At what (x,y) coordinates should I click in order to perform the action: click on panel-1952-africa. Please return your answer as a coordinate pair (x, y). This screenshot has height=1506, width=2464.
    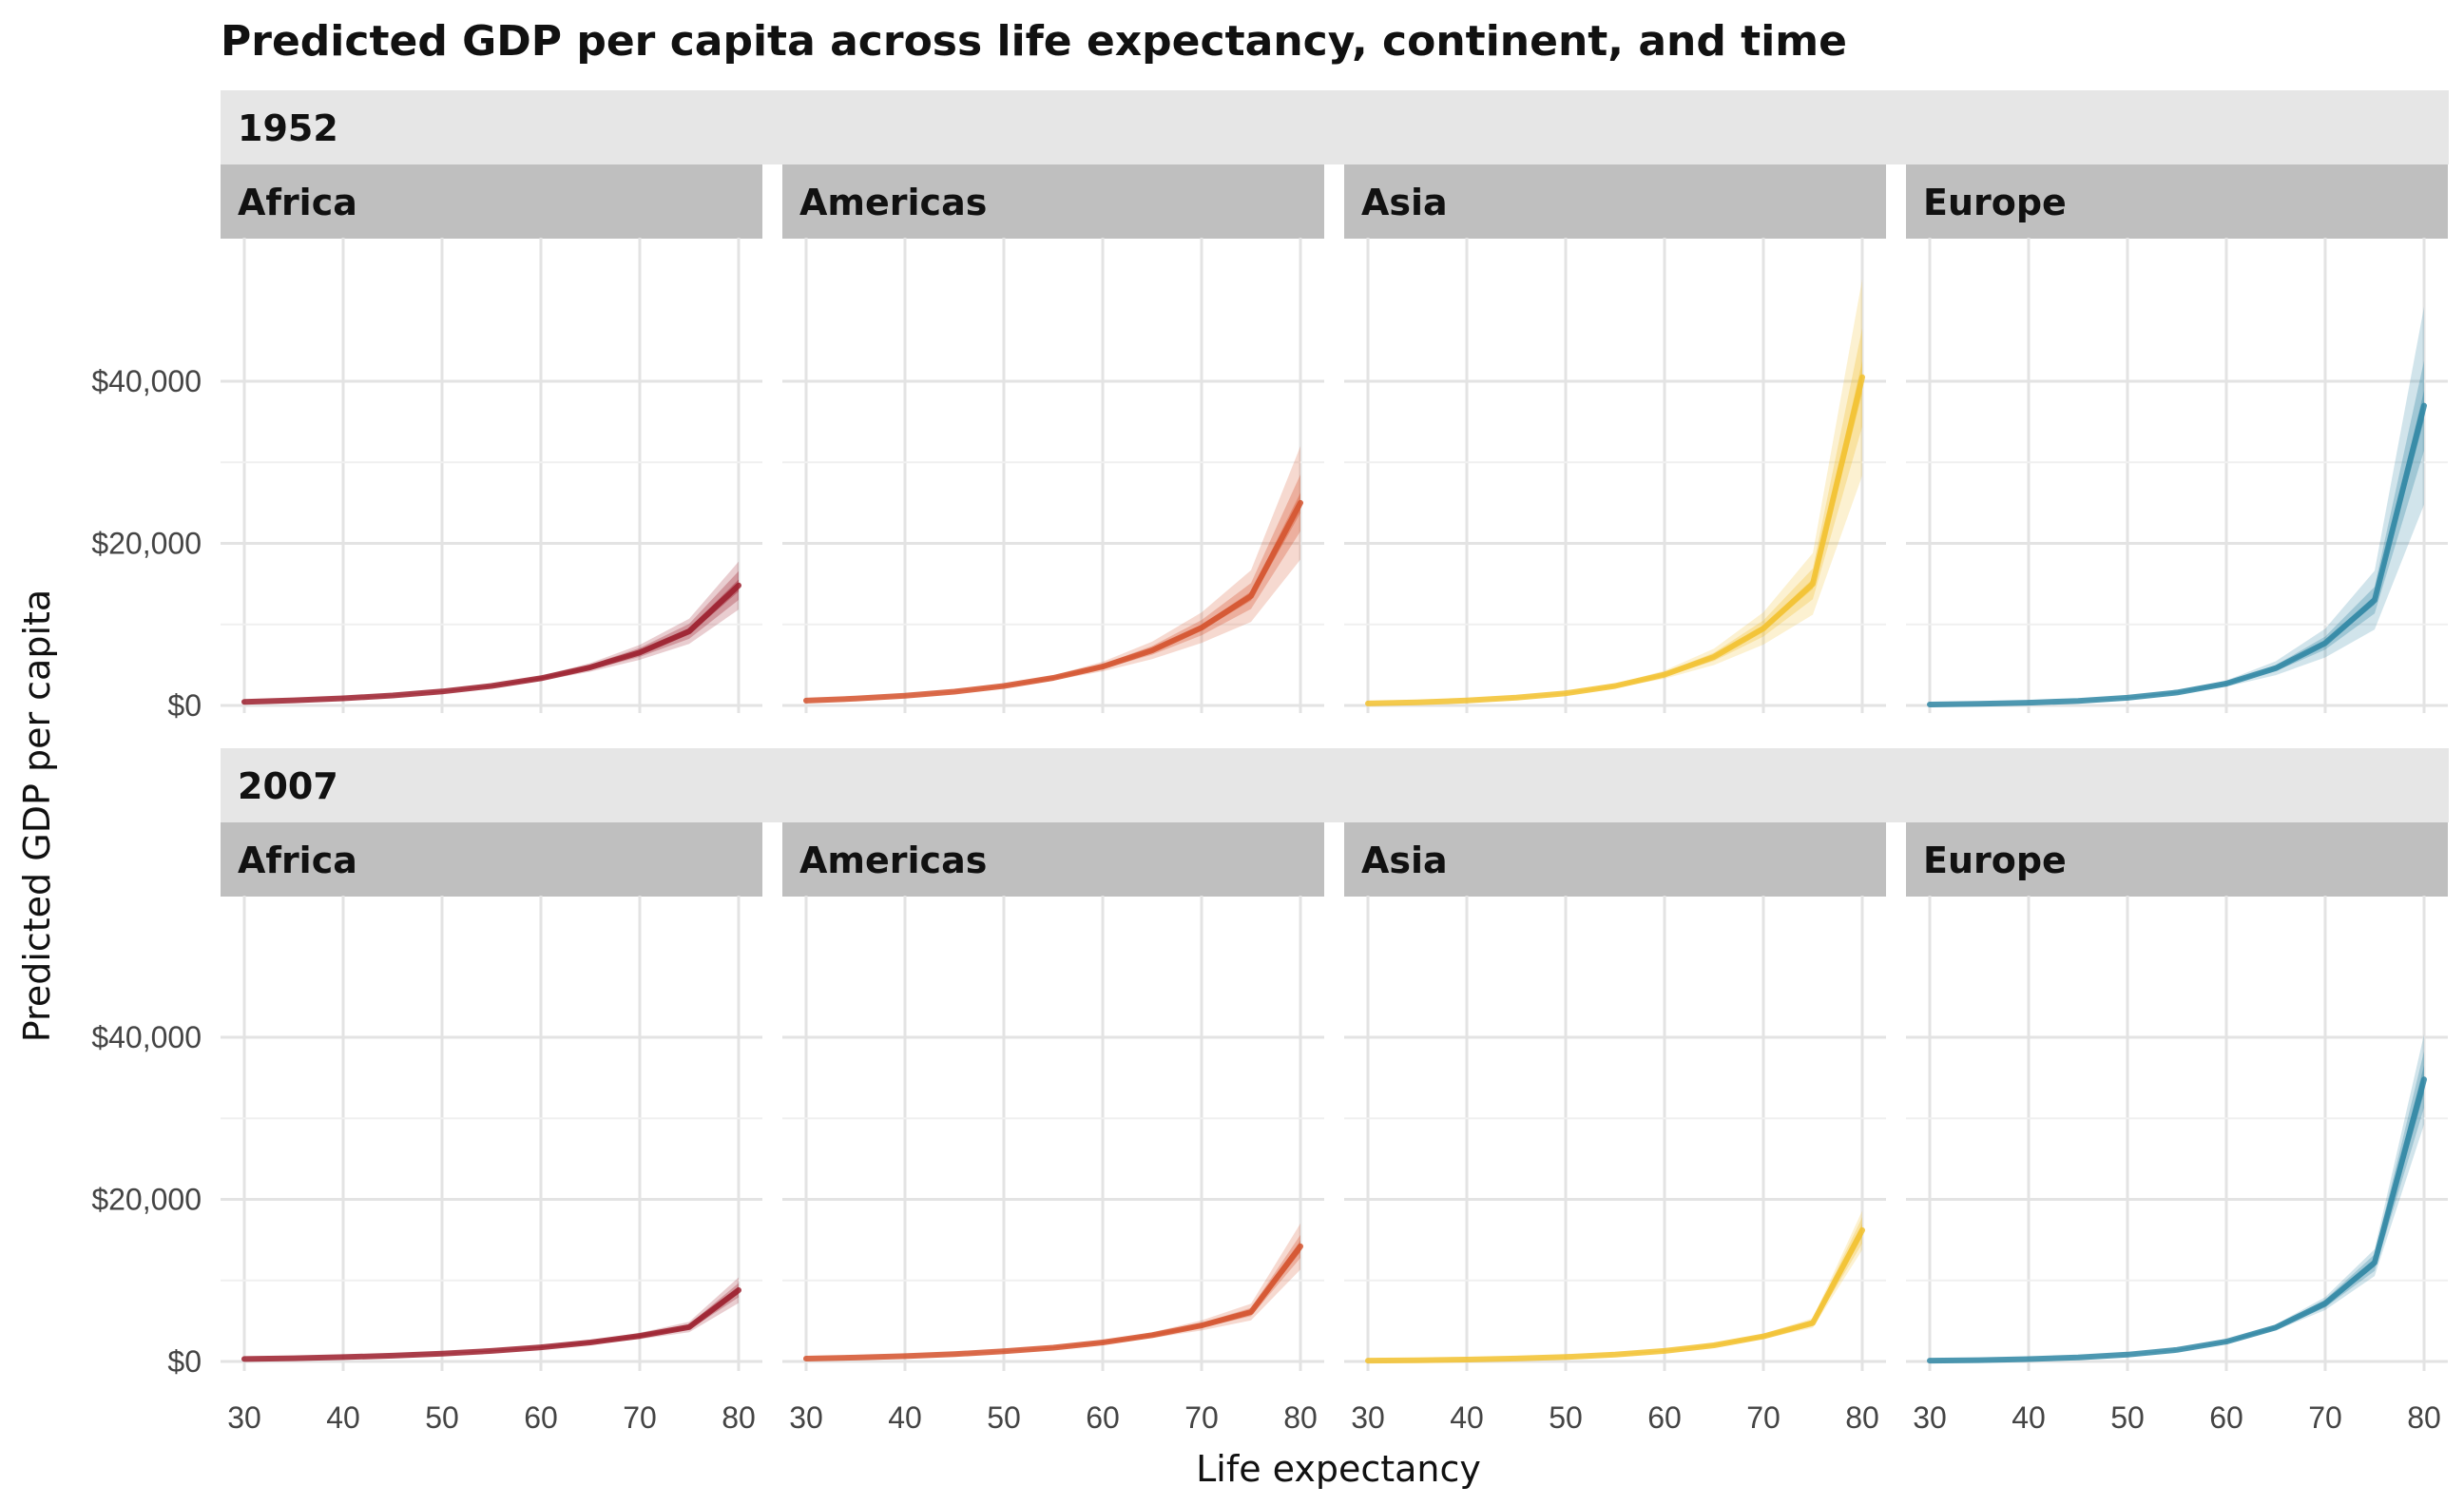
    Looking at the image, I should click on (491, 475).